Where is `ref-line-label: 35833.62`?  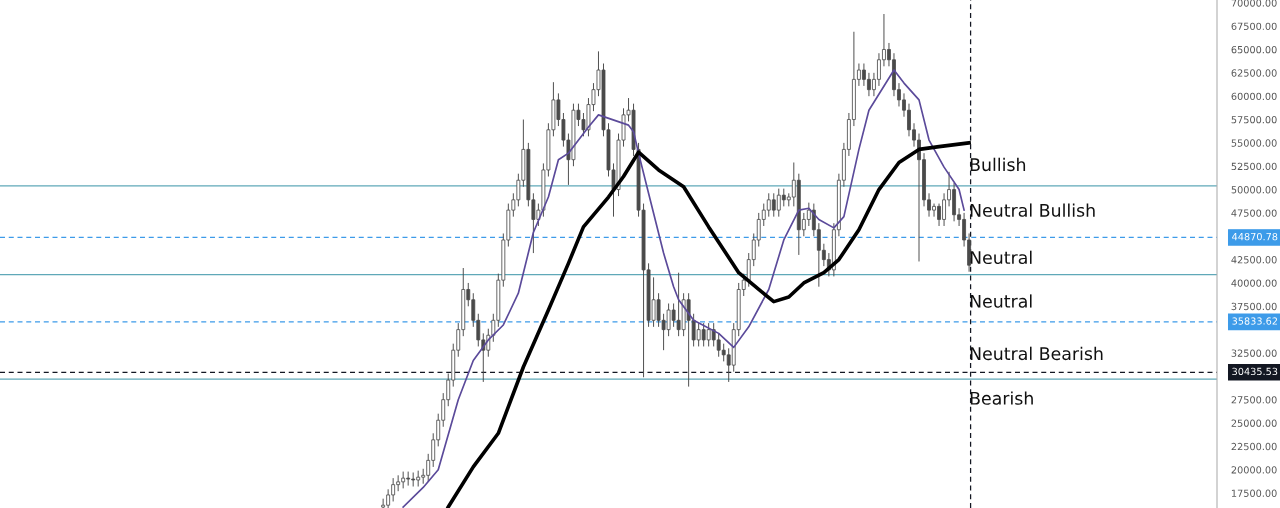 ref-line-label: 35833.62 is located at coordinates (1255, 321).